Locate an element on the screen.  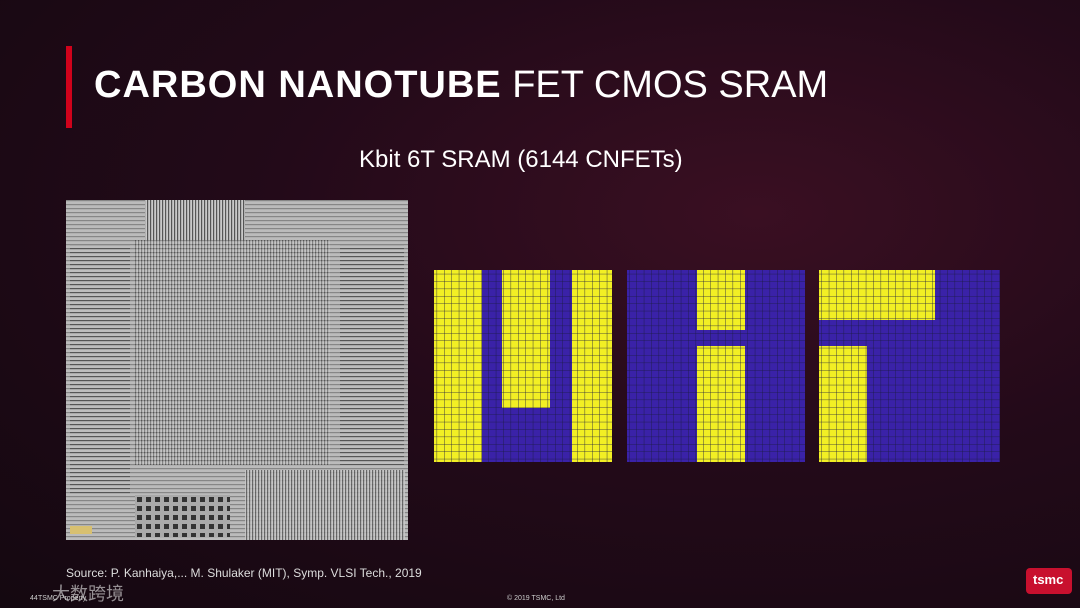
footer-center: © 2019 TSMC, Ltd is located at coordinates (536, 598).